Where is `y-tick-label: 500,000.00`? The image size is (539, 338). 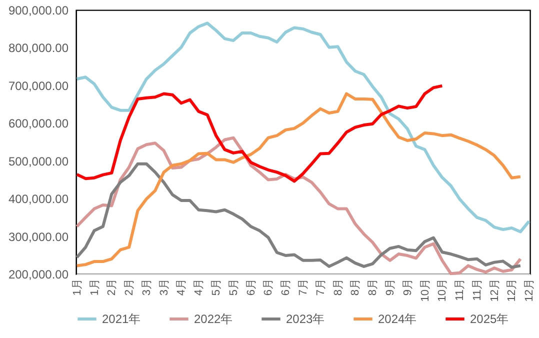 y-tick-label: 500,000.00 is located at coordinates (38, 161).